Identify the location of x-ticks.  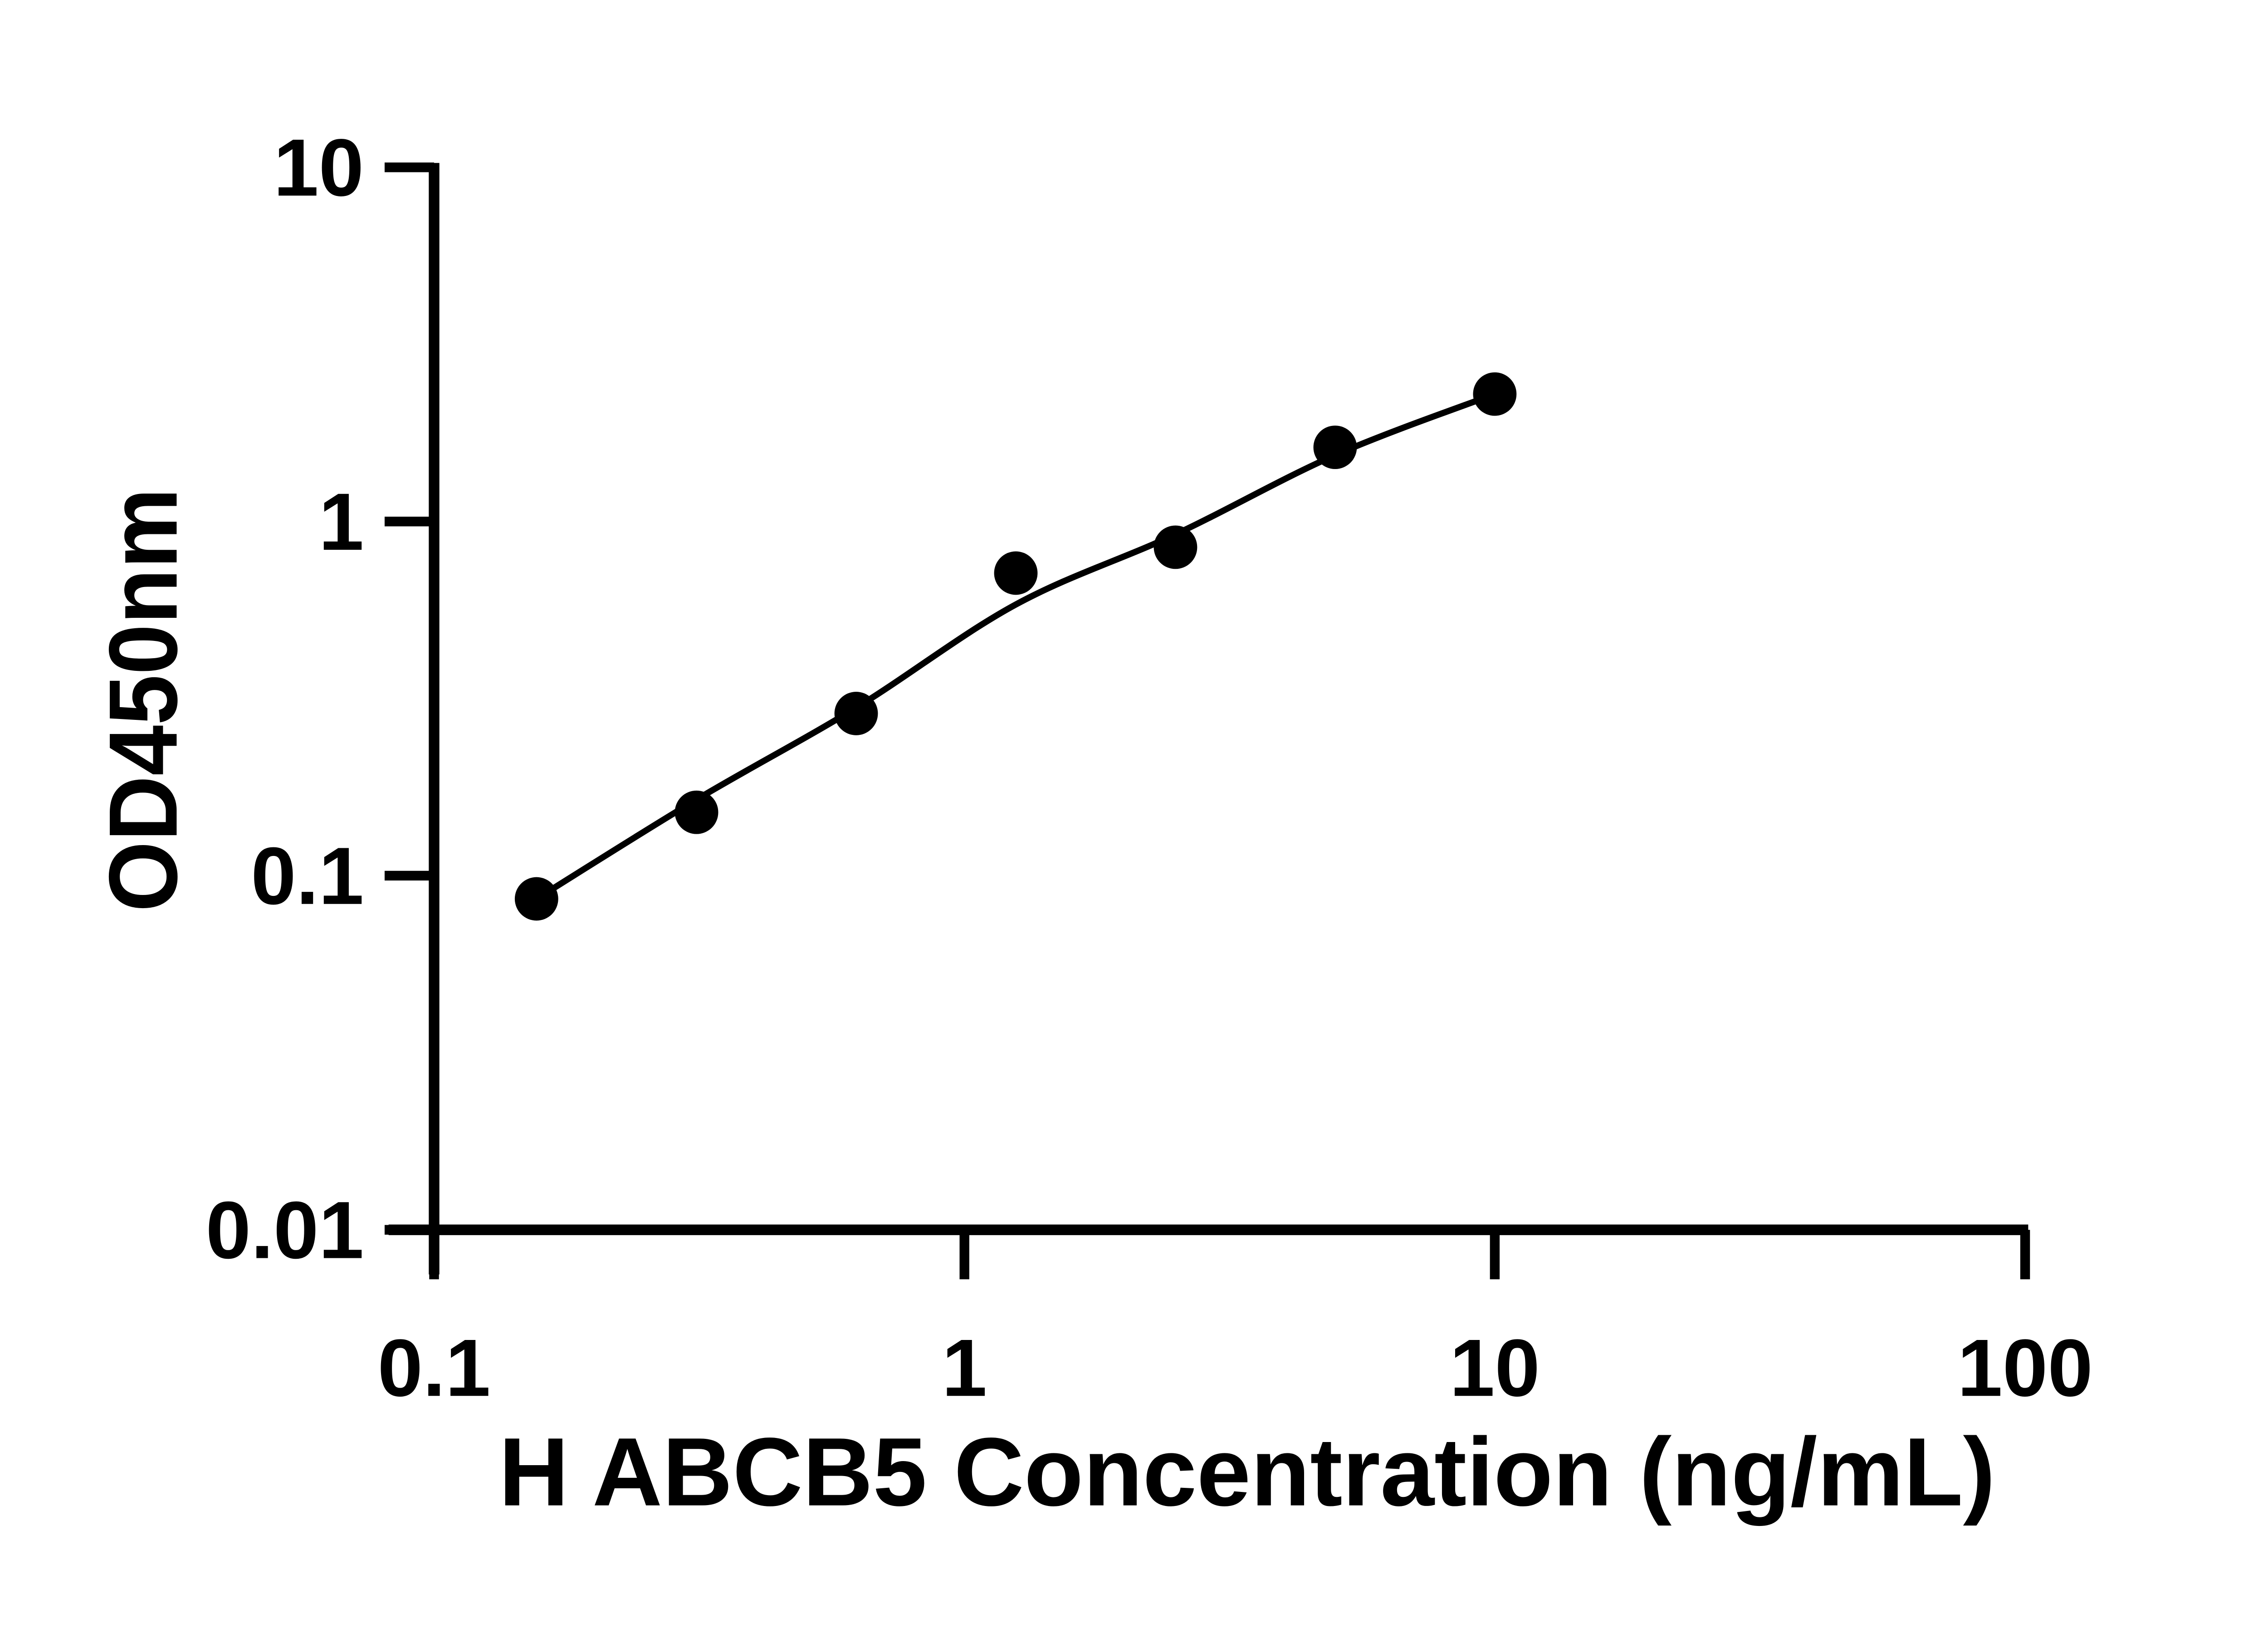
(1229, 1255).